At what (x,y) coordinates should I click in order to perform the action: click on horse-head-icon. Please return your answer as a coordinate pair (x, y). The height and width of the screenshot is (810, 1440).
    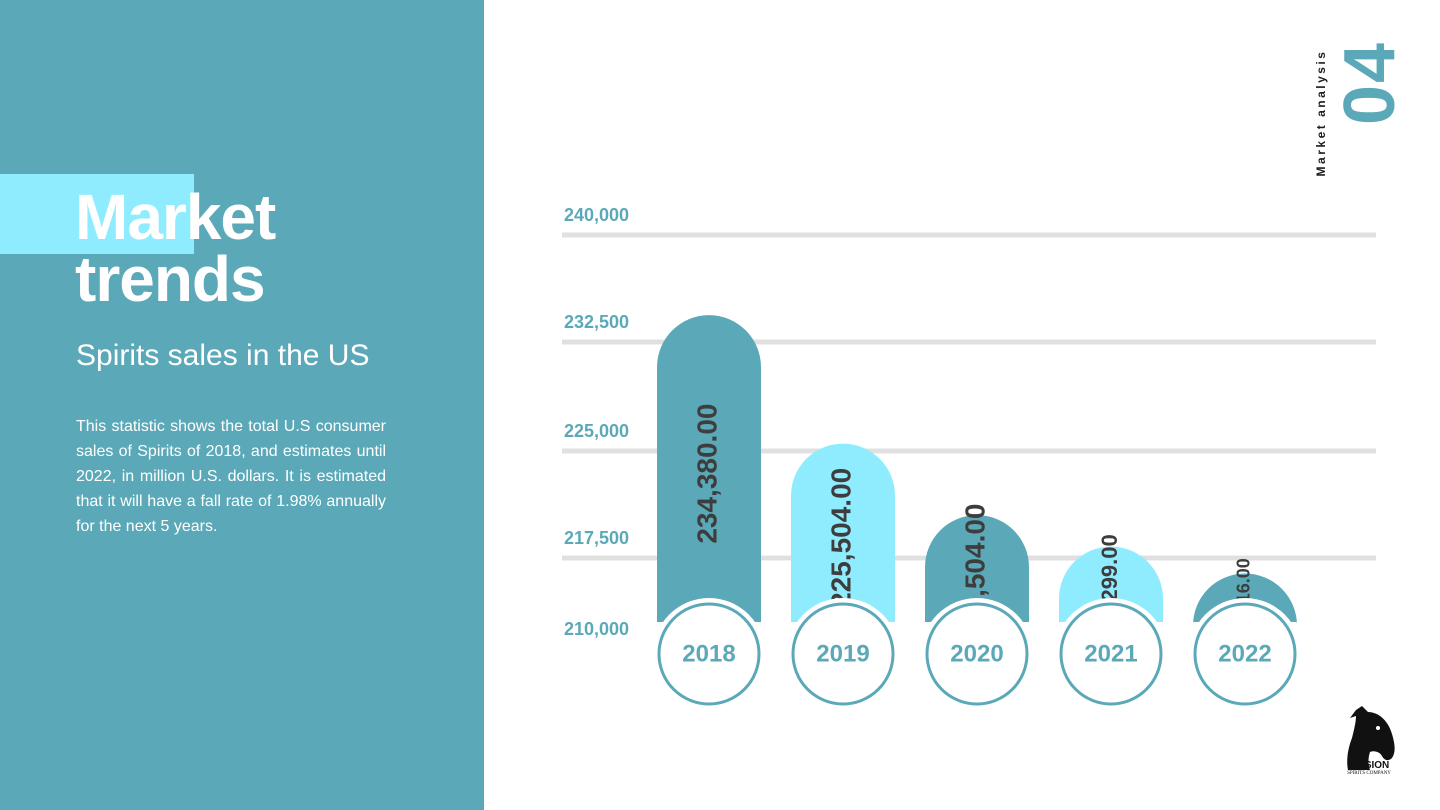
    Looking at the image, I should click on (1371, 738).